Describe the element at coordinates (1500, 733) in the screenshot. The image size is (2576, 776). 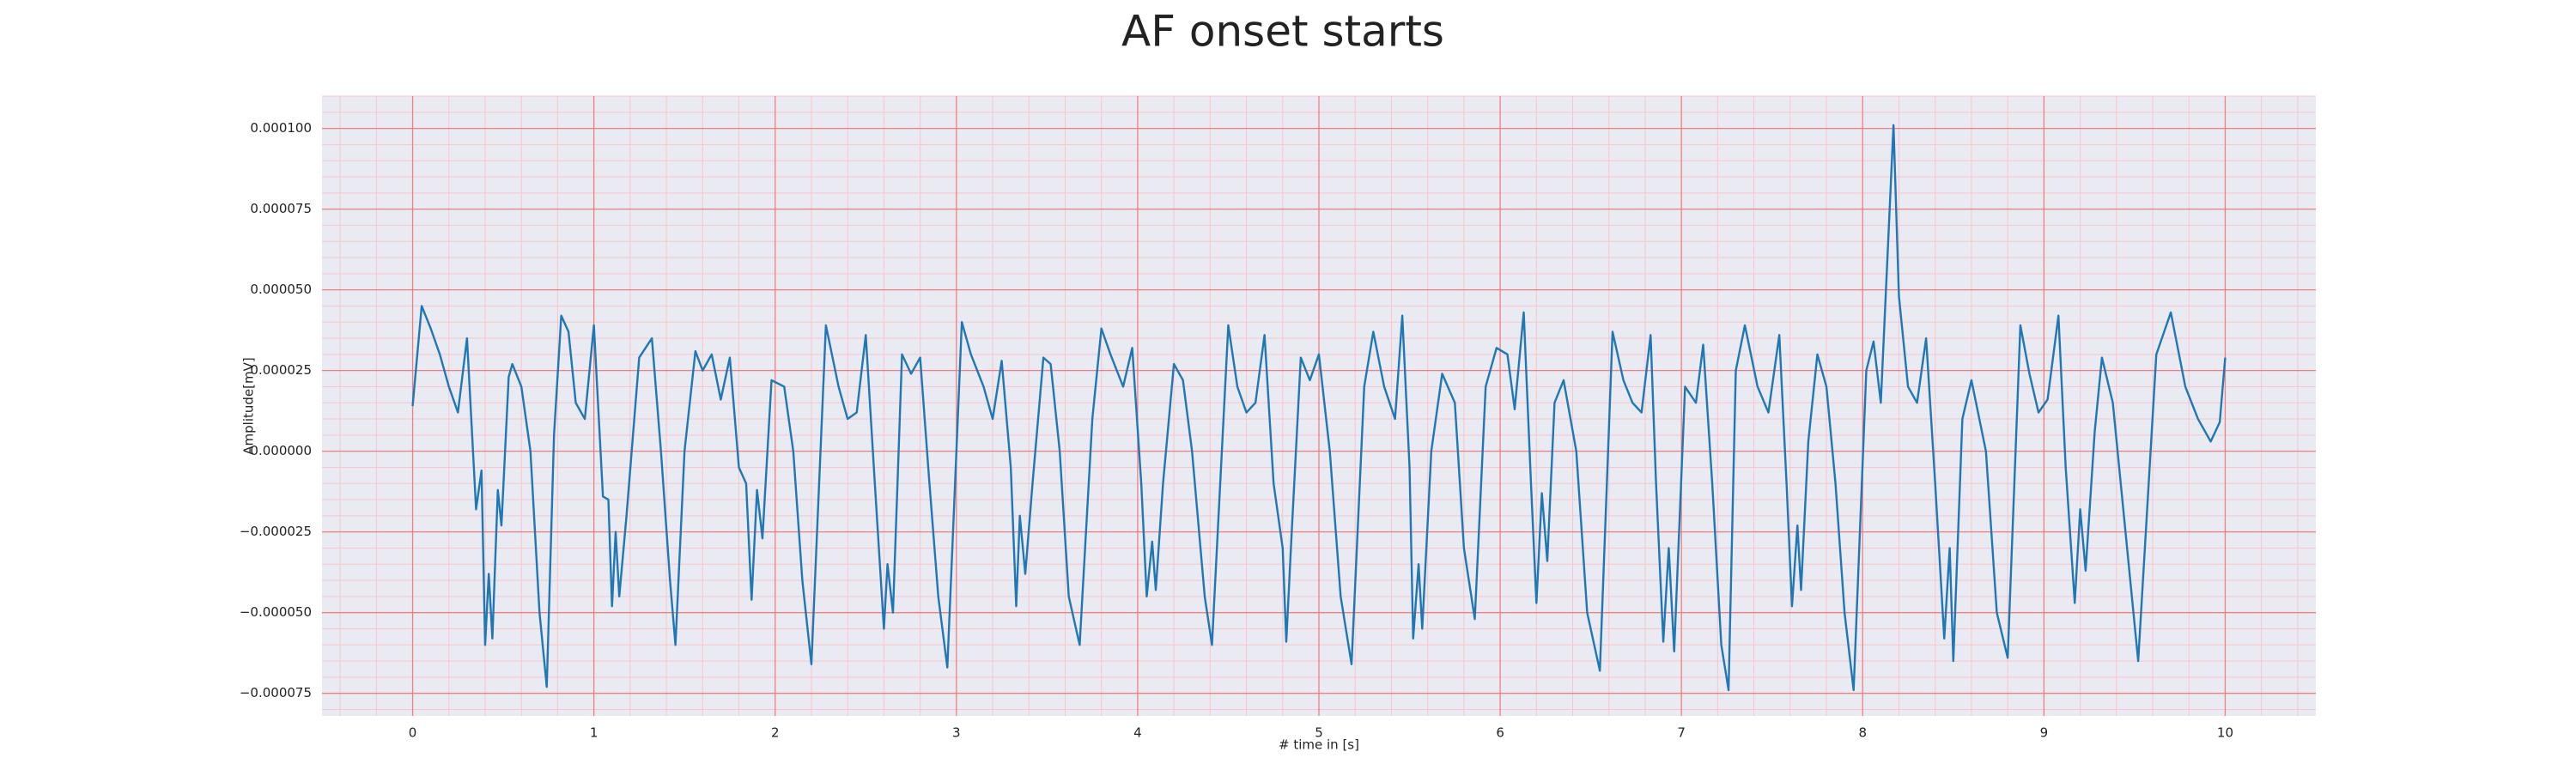
I see `x-tick-label: 6` at that location.